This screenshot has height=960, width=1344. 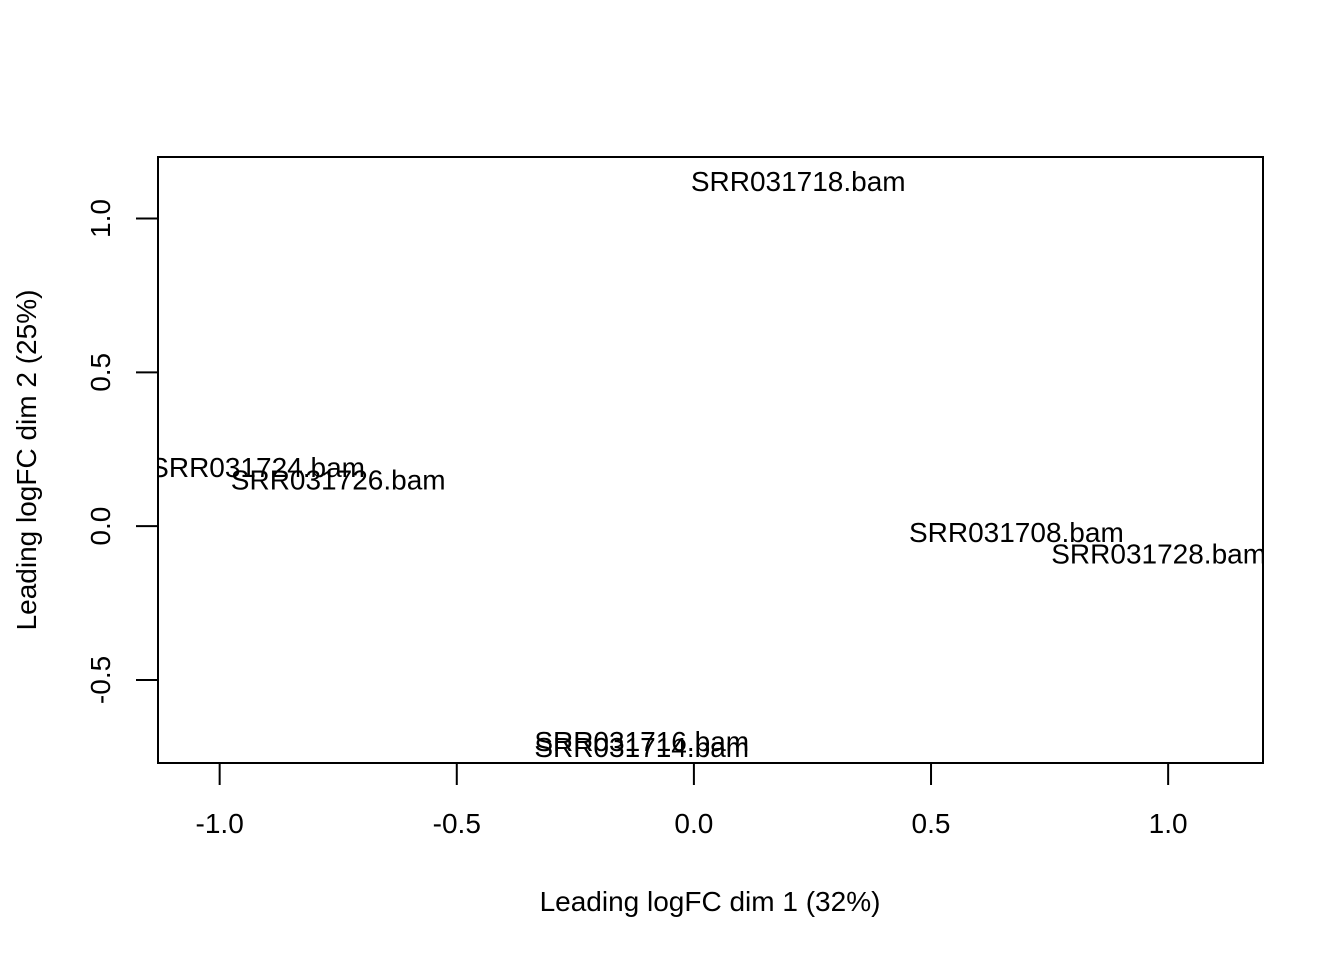 What do you see at coordinates (100, 526) in the screenshot?
I see `y-tick-label: 0.0` at bounding box center [100, 526].